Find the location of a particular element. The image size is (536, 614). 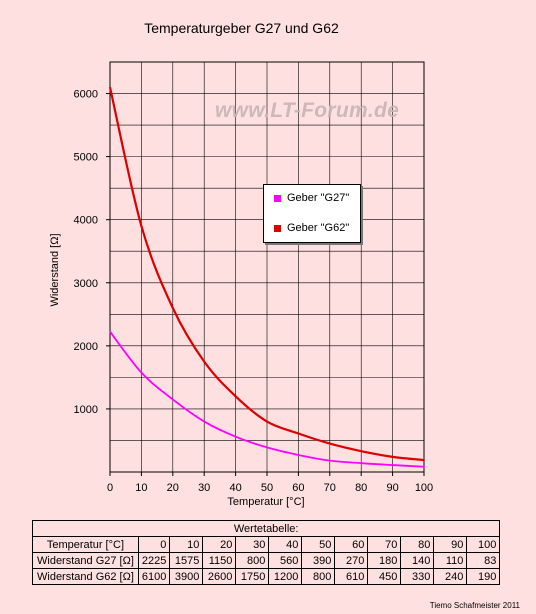

table-cell: 330 is located at coordinates (417, 576).